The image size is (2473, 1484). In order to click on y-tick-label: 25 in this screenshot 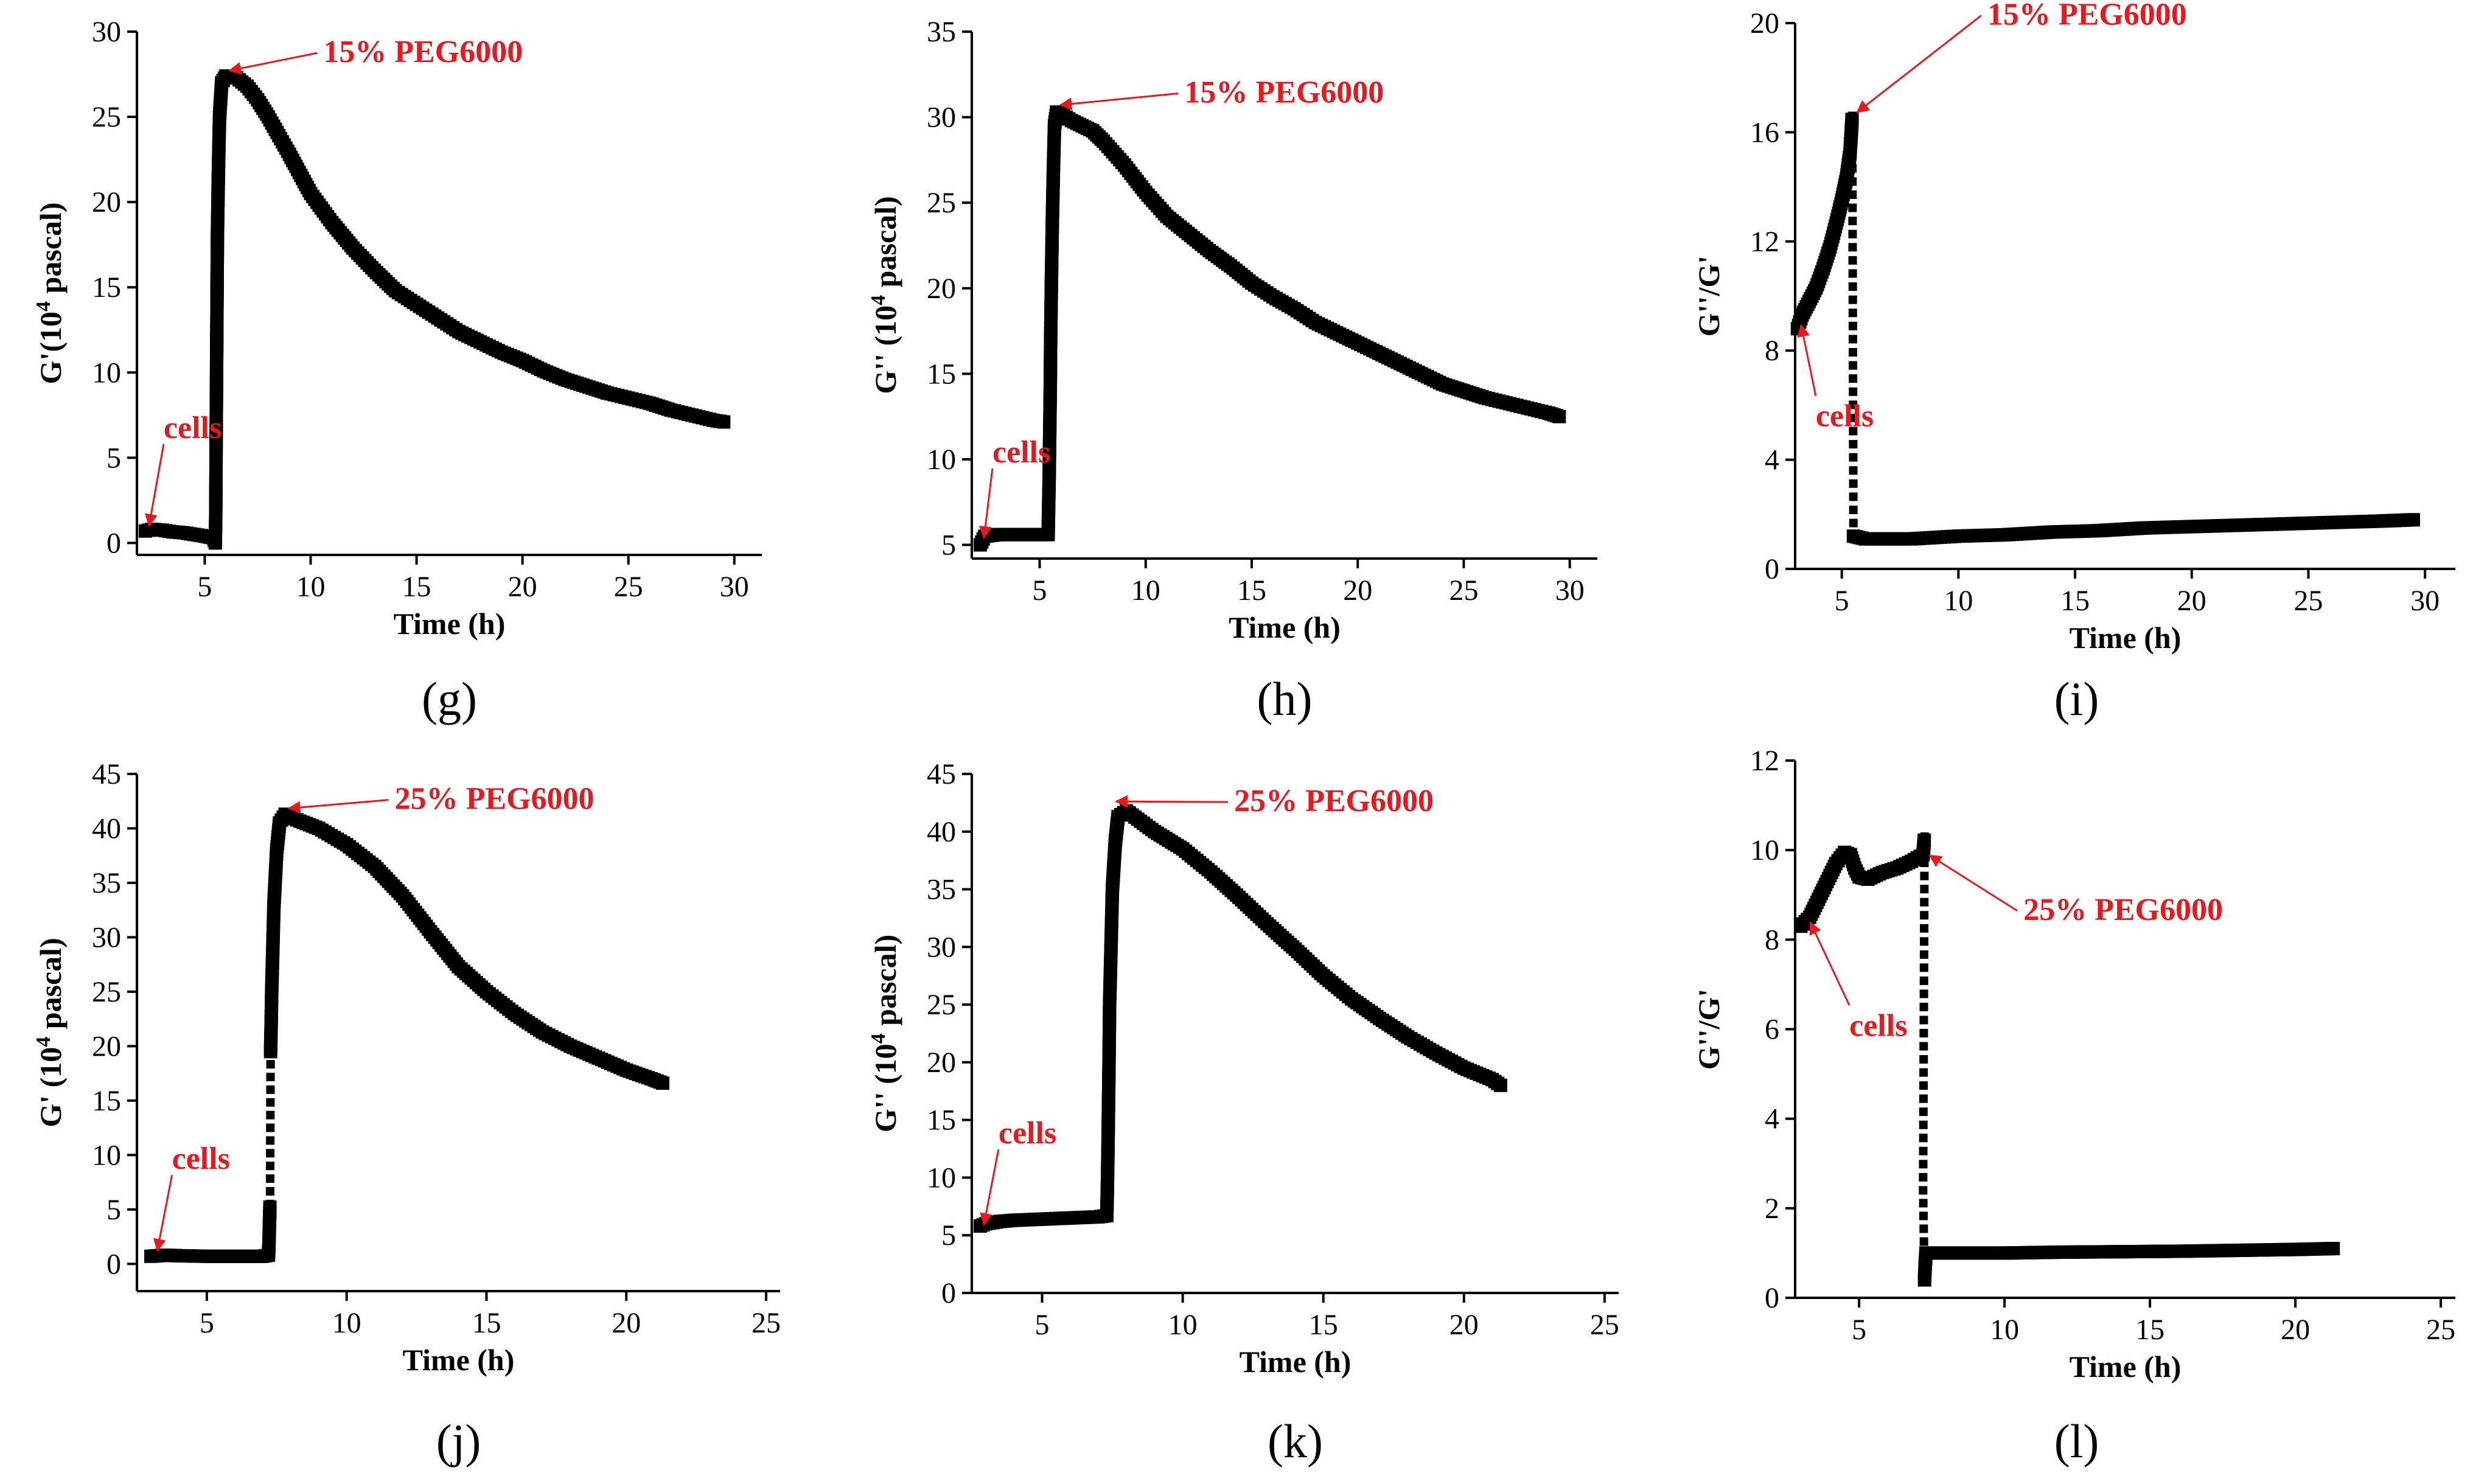, I will do `click(941, 203)`.